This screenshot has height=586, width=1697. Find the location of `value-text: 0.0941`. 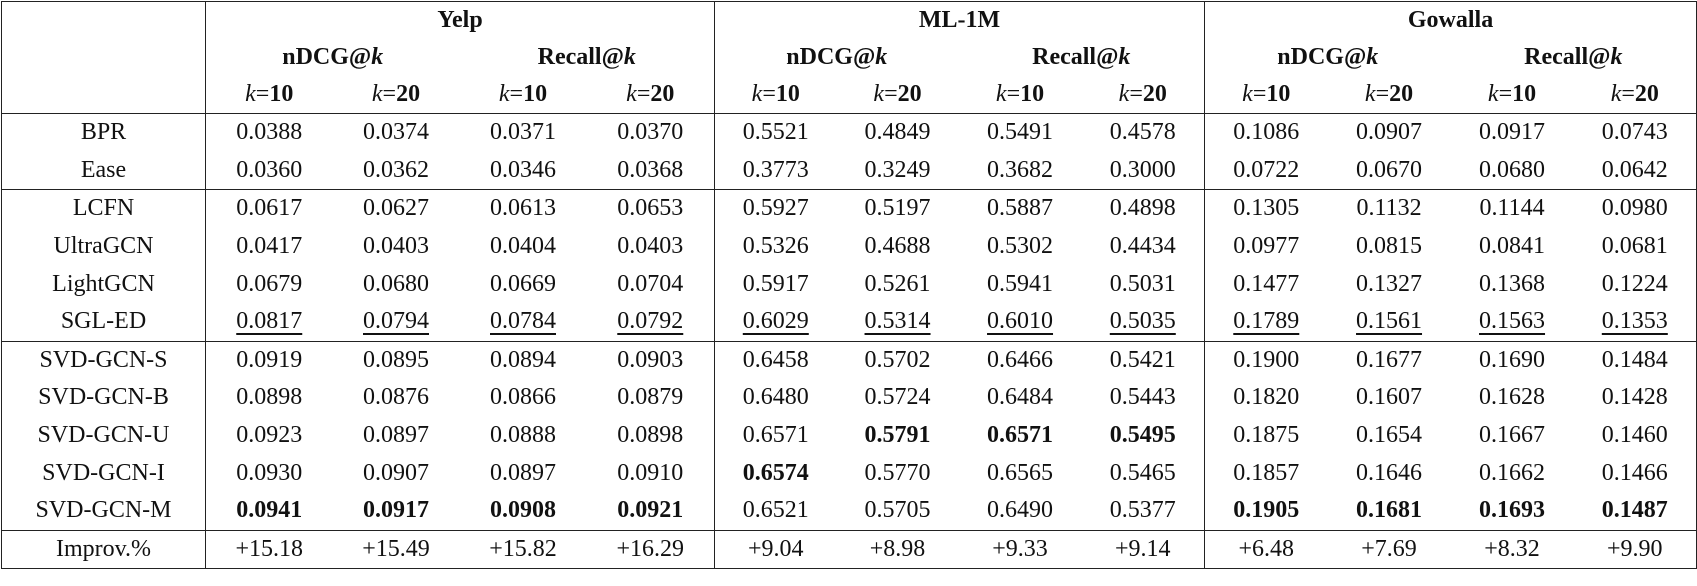

value-text: 0.0941 is located at coordinates (269, 510).